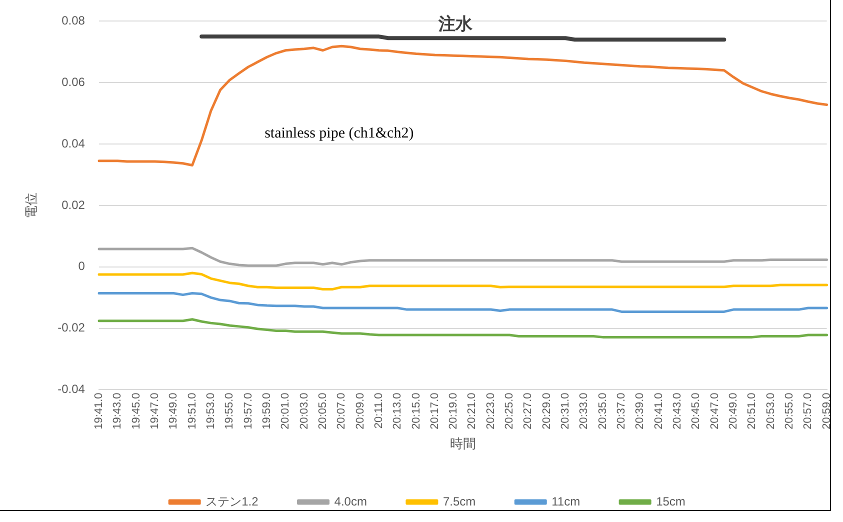  Describe the element at coordinates (454, 411) in the screenshot. I see `x-tick-label: 20:19.0` at that location.